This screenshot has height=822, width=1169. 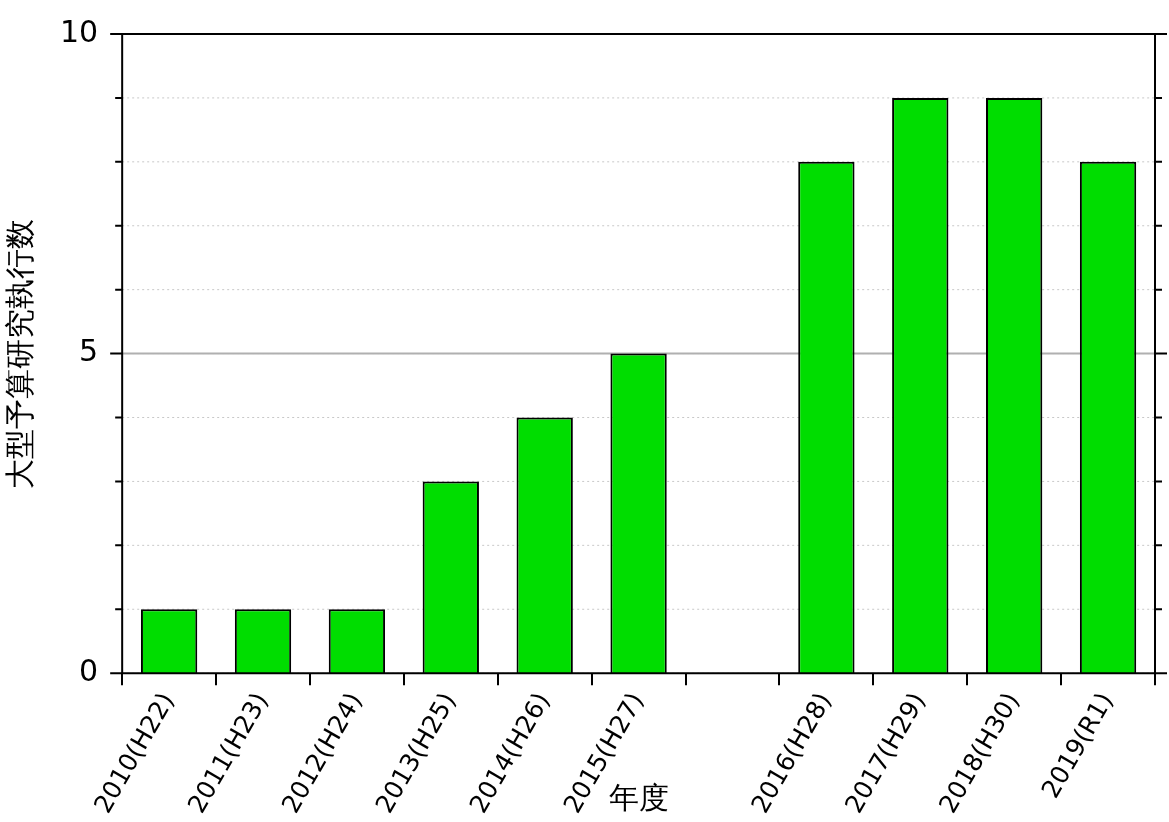 What do you see at coordinates (89, 351) in the screenshot?
I see `y-tick-label: 5` at bounding box center [89, 351].